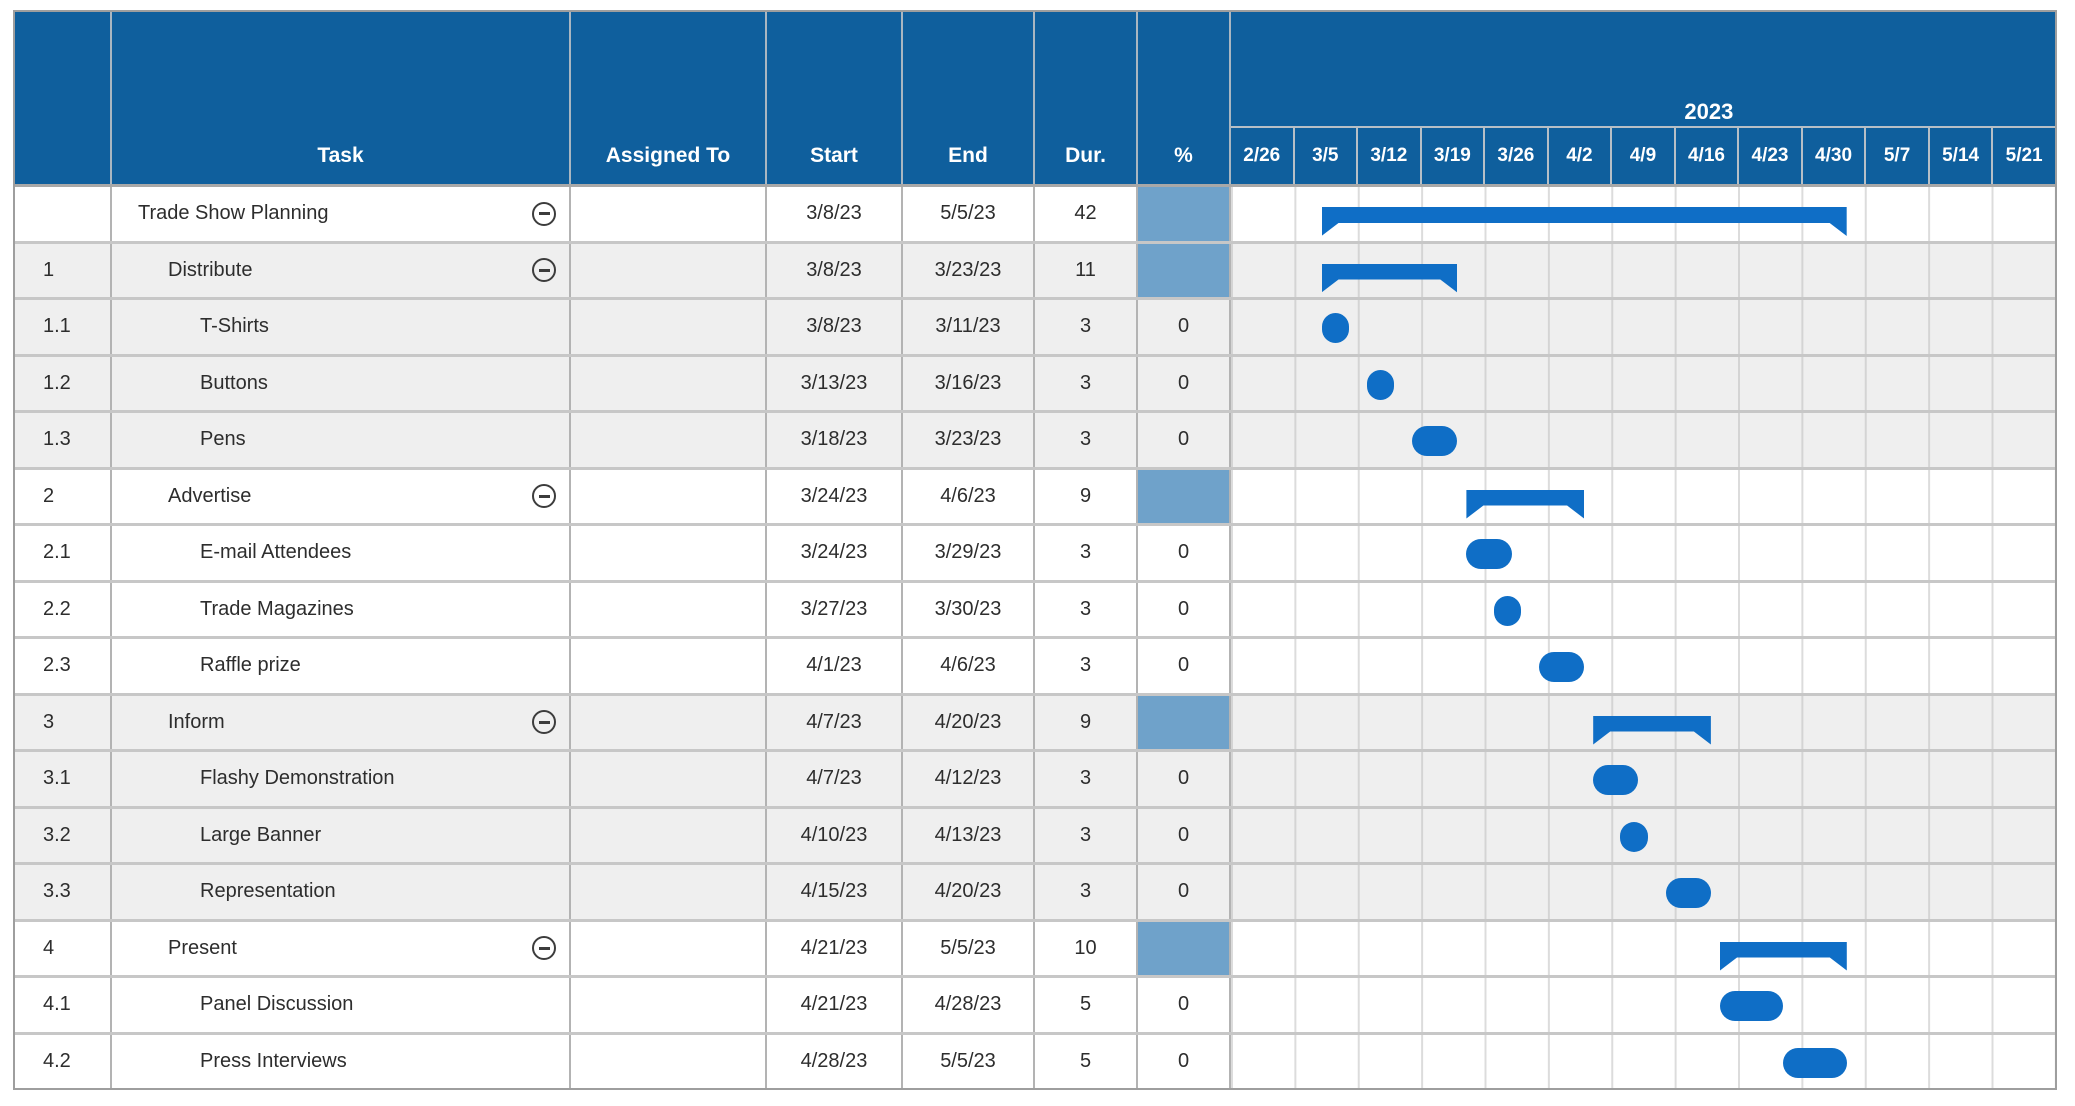 This screenshot has width=2075, height=1106. Describe the element at coordinates (63, 835) in the screenshot. I see `task-number-cell: 3.2` at that location.